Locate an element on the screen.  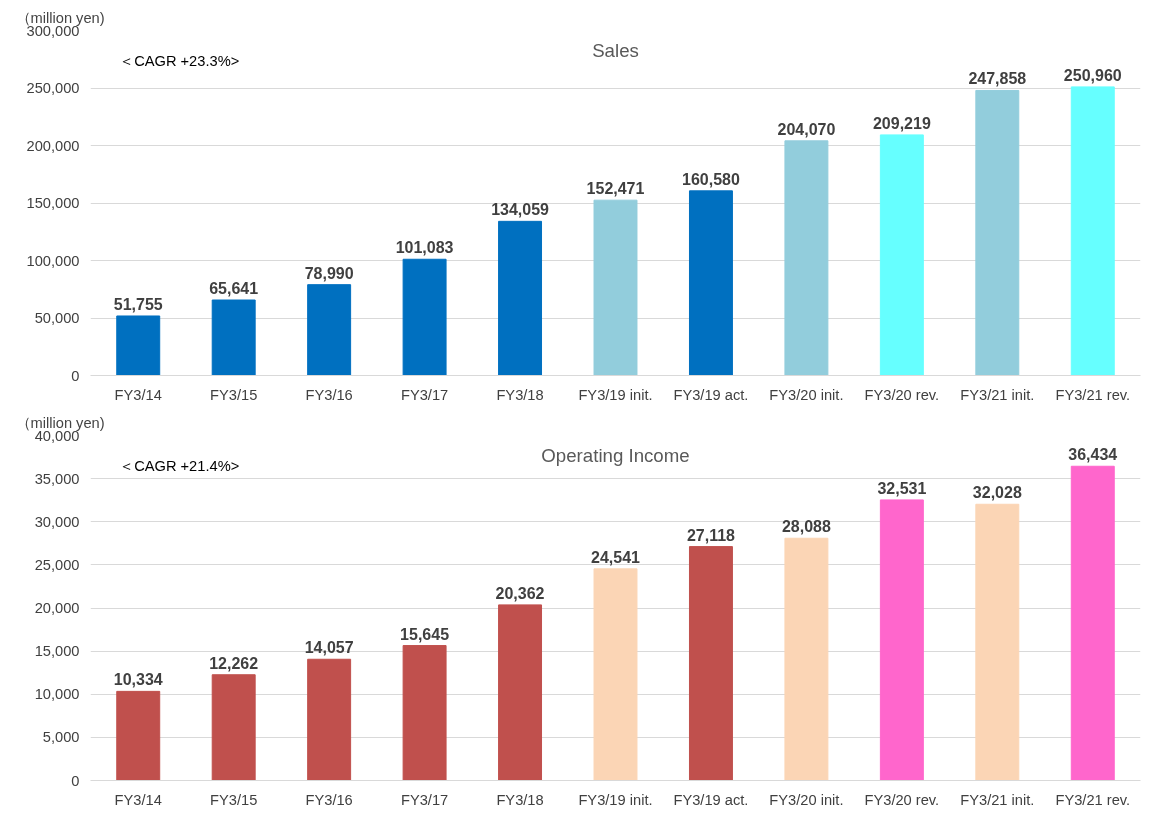
data-label: 209,219 is located at coordinates (901, 123).